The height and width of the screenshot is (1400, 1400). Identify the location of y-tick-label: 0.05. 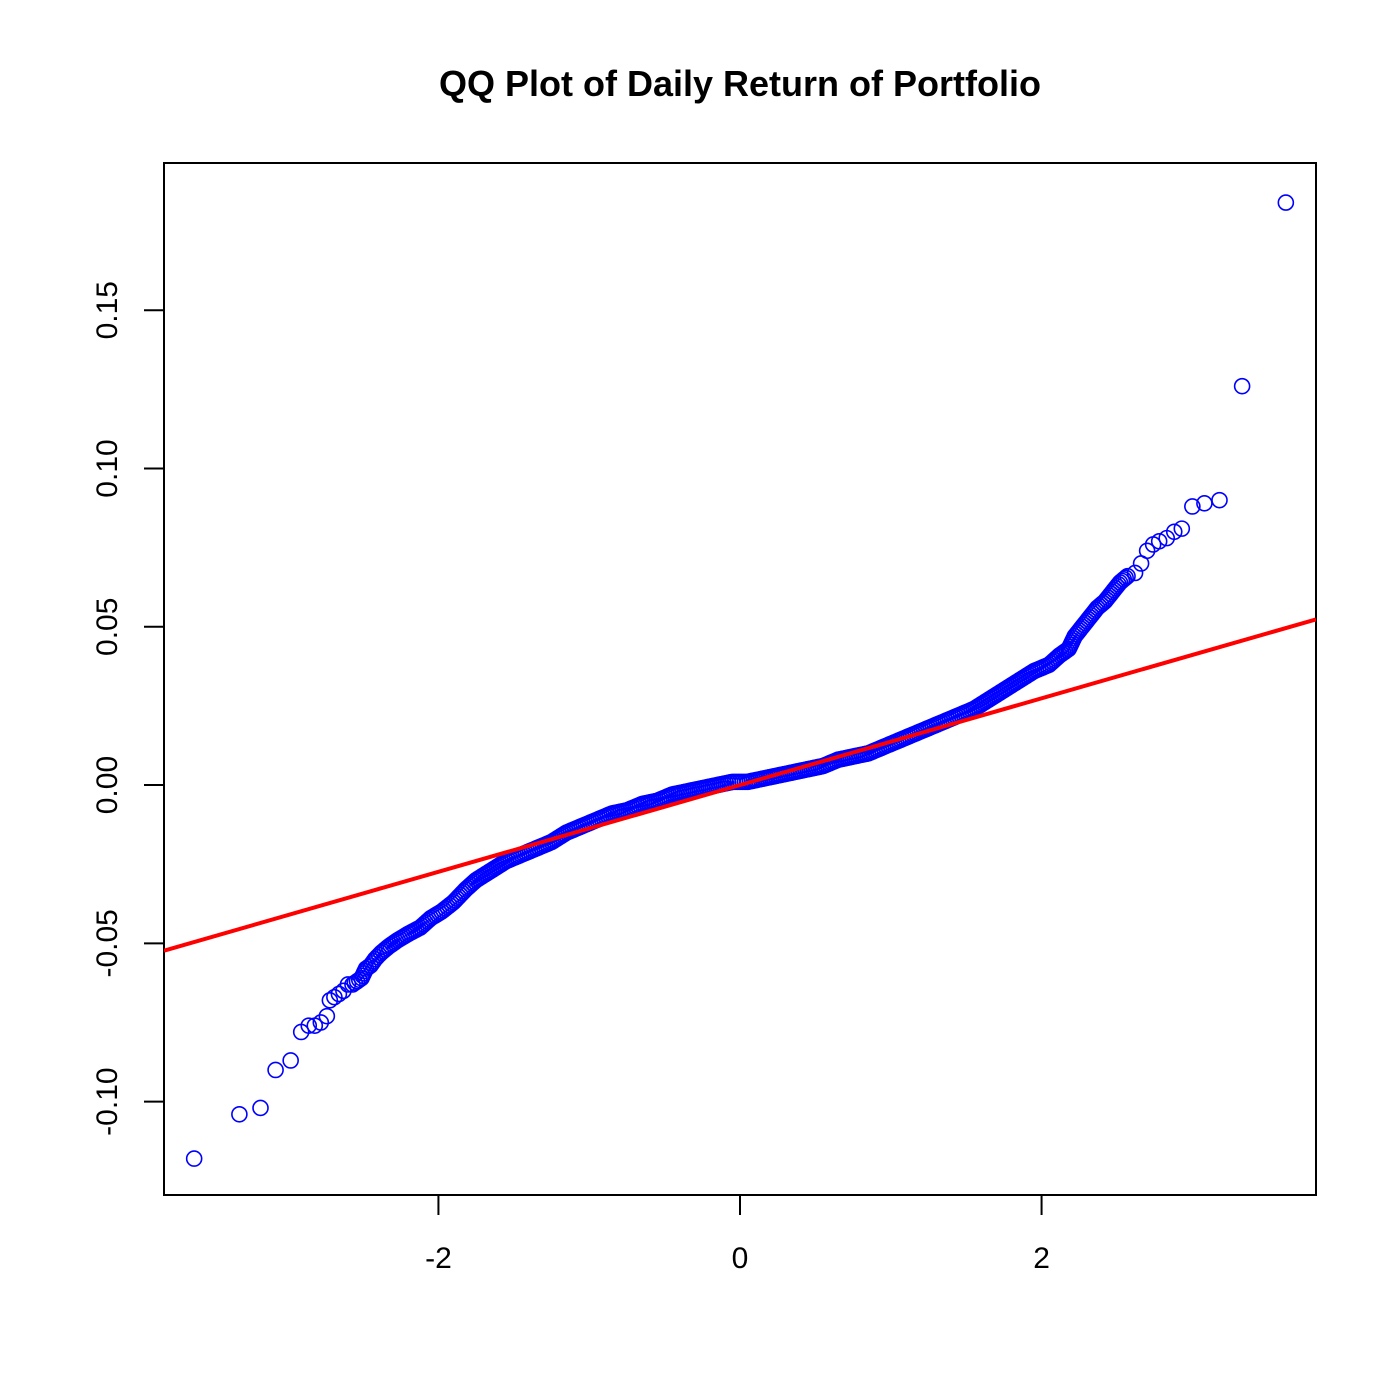
(107, 627).